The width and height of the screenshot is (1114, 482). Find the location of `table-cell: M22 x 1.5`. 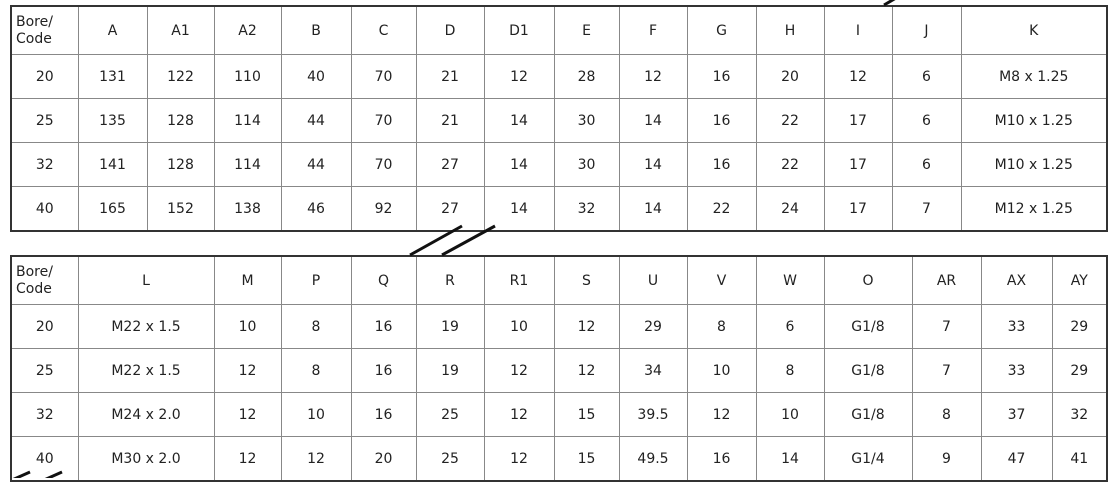

table-cell: M22 x 1.5 is located at coordinates (146, 370).